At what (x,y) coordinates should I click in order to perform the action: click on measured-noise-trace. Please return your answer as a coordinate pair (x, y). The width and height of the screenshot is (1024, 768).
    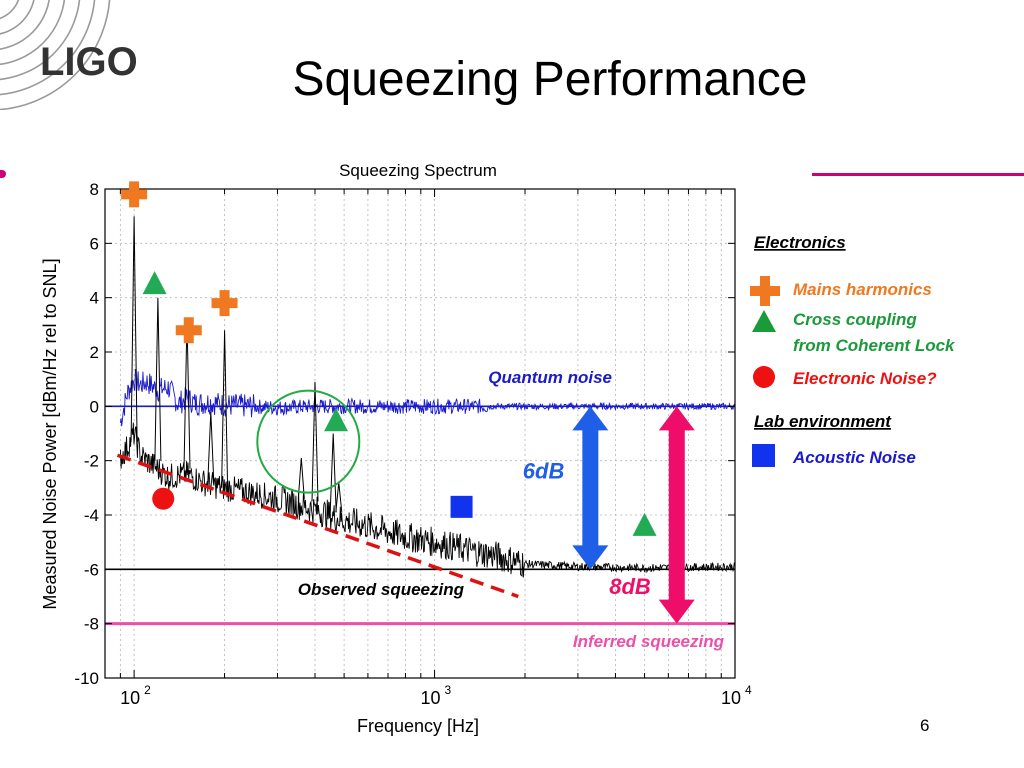
    Looking at the image, I should click on (427, 500).